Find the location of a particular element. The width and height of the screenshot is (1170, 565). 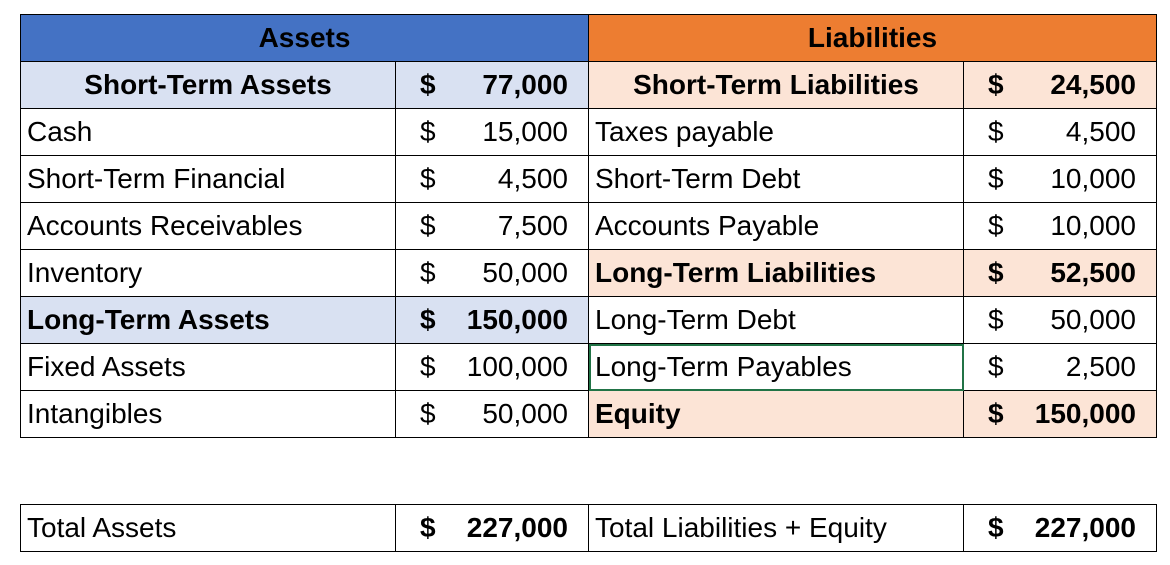

total-liabilities-equity-label: Total Liabilities + Equity is located at coordinates (776, 528).